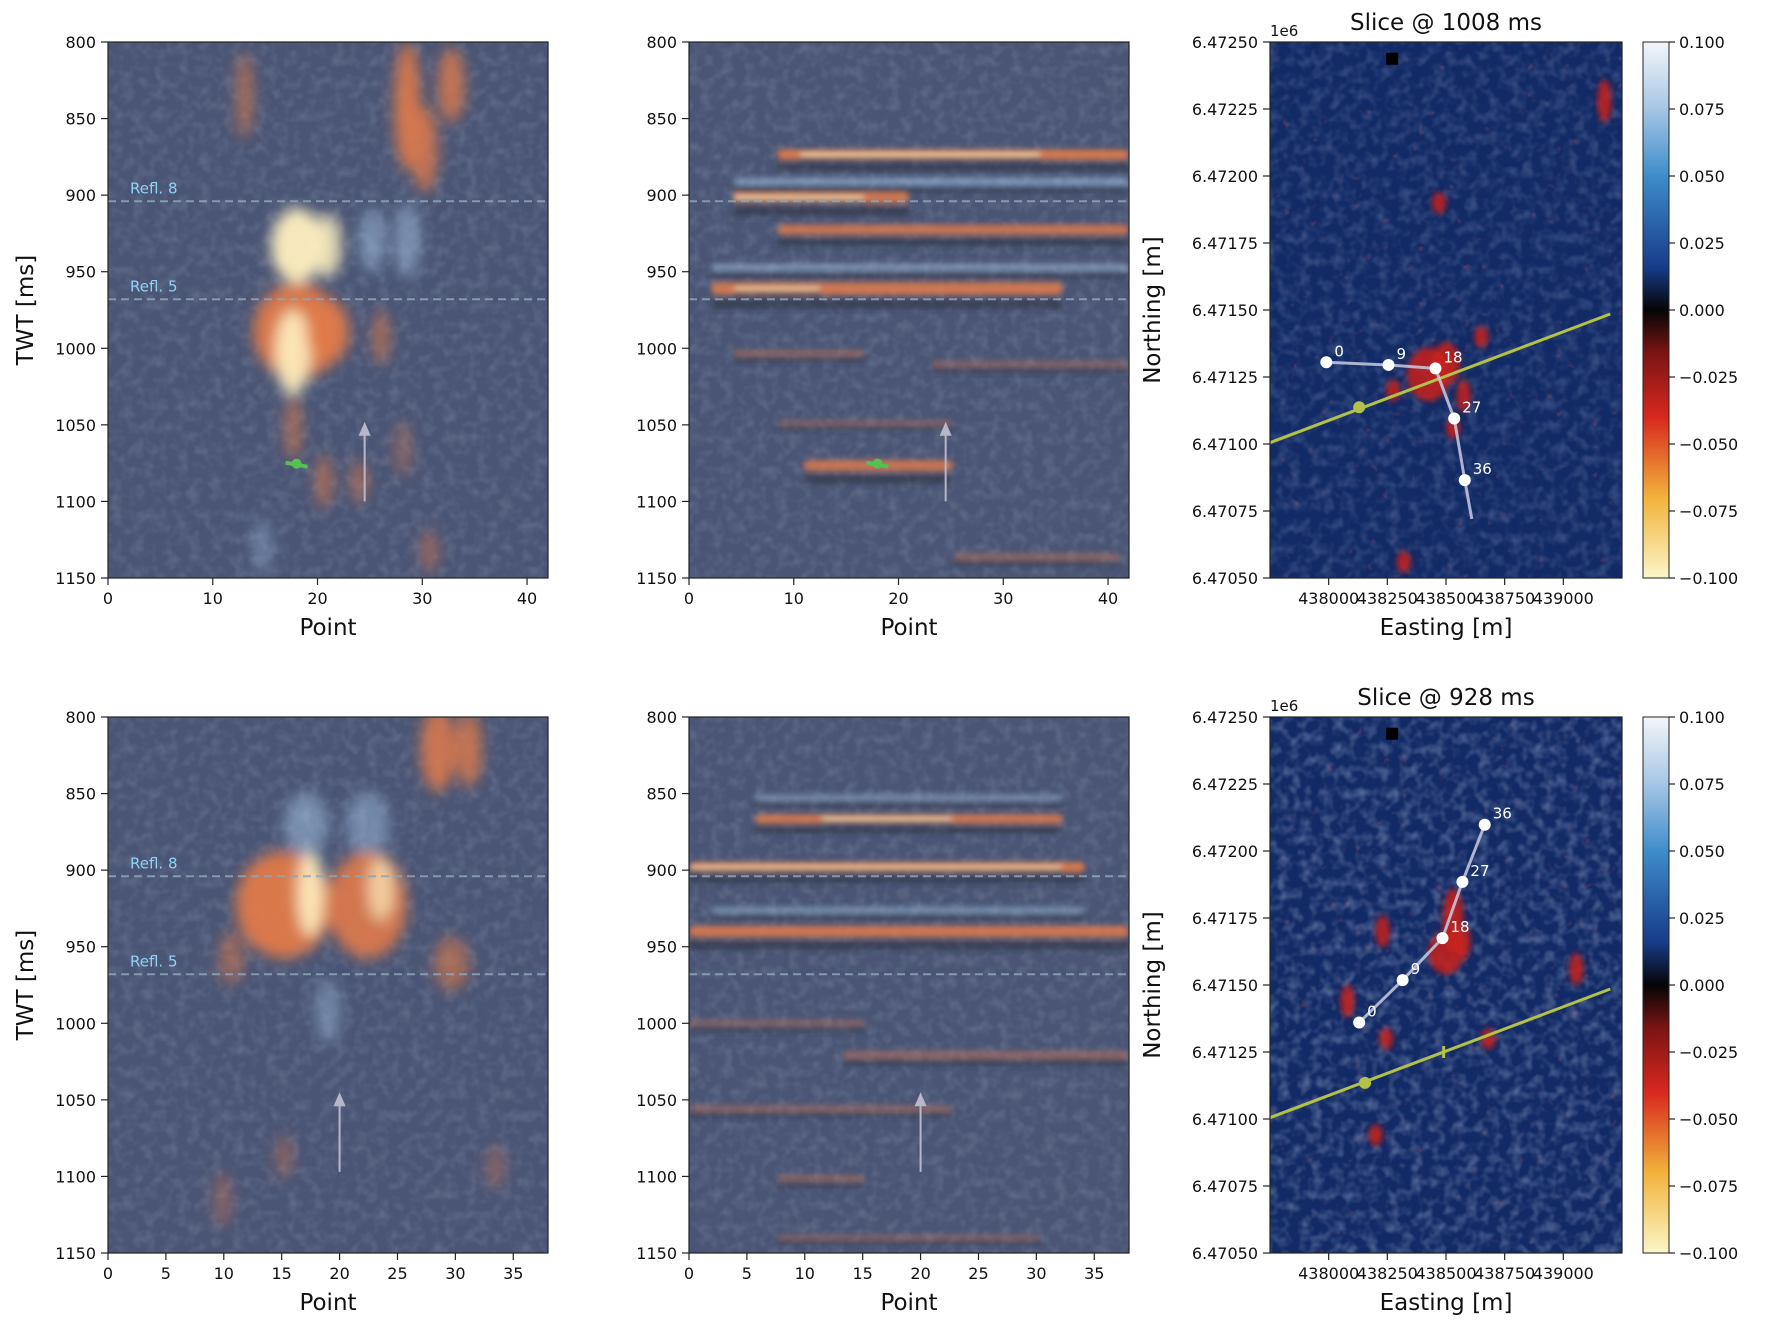  Describe the element at coordinates (1225, 109) in the screenshot. I see `y-tick-label: 6.47225` at that location.